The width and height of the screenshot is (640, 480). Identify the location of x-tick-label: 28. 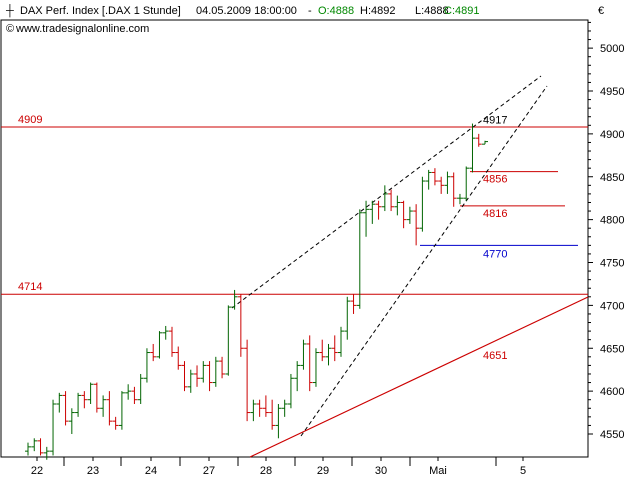
(266, 471).